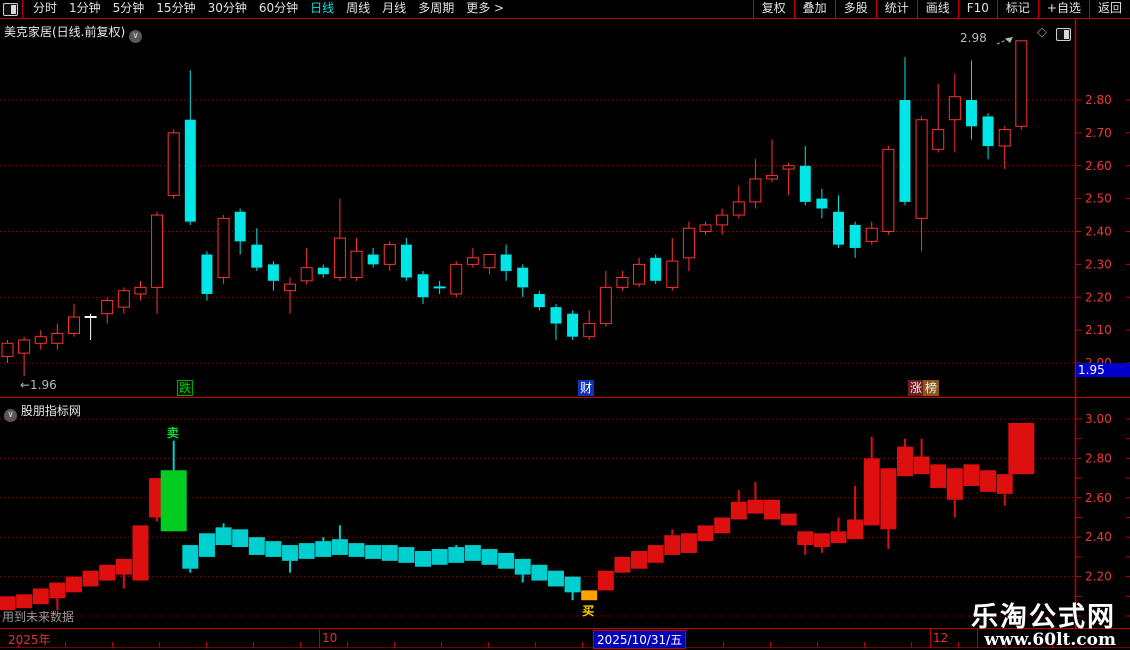 This screenshot has height=650, width=1130. What do you see at coordinates (1109, 9) in the screenshot?
I see `menu-item-返回: 返回` at bounding box center [1109, 9].